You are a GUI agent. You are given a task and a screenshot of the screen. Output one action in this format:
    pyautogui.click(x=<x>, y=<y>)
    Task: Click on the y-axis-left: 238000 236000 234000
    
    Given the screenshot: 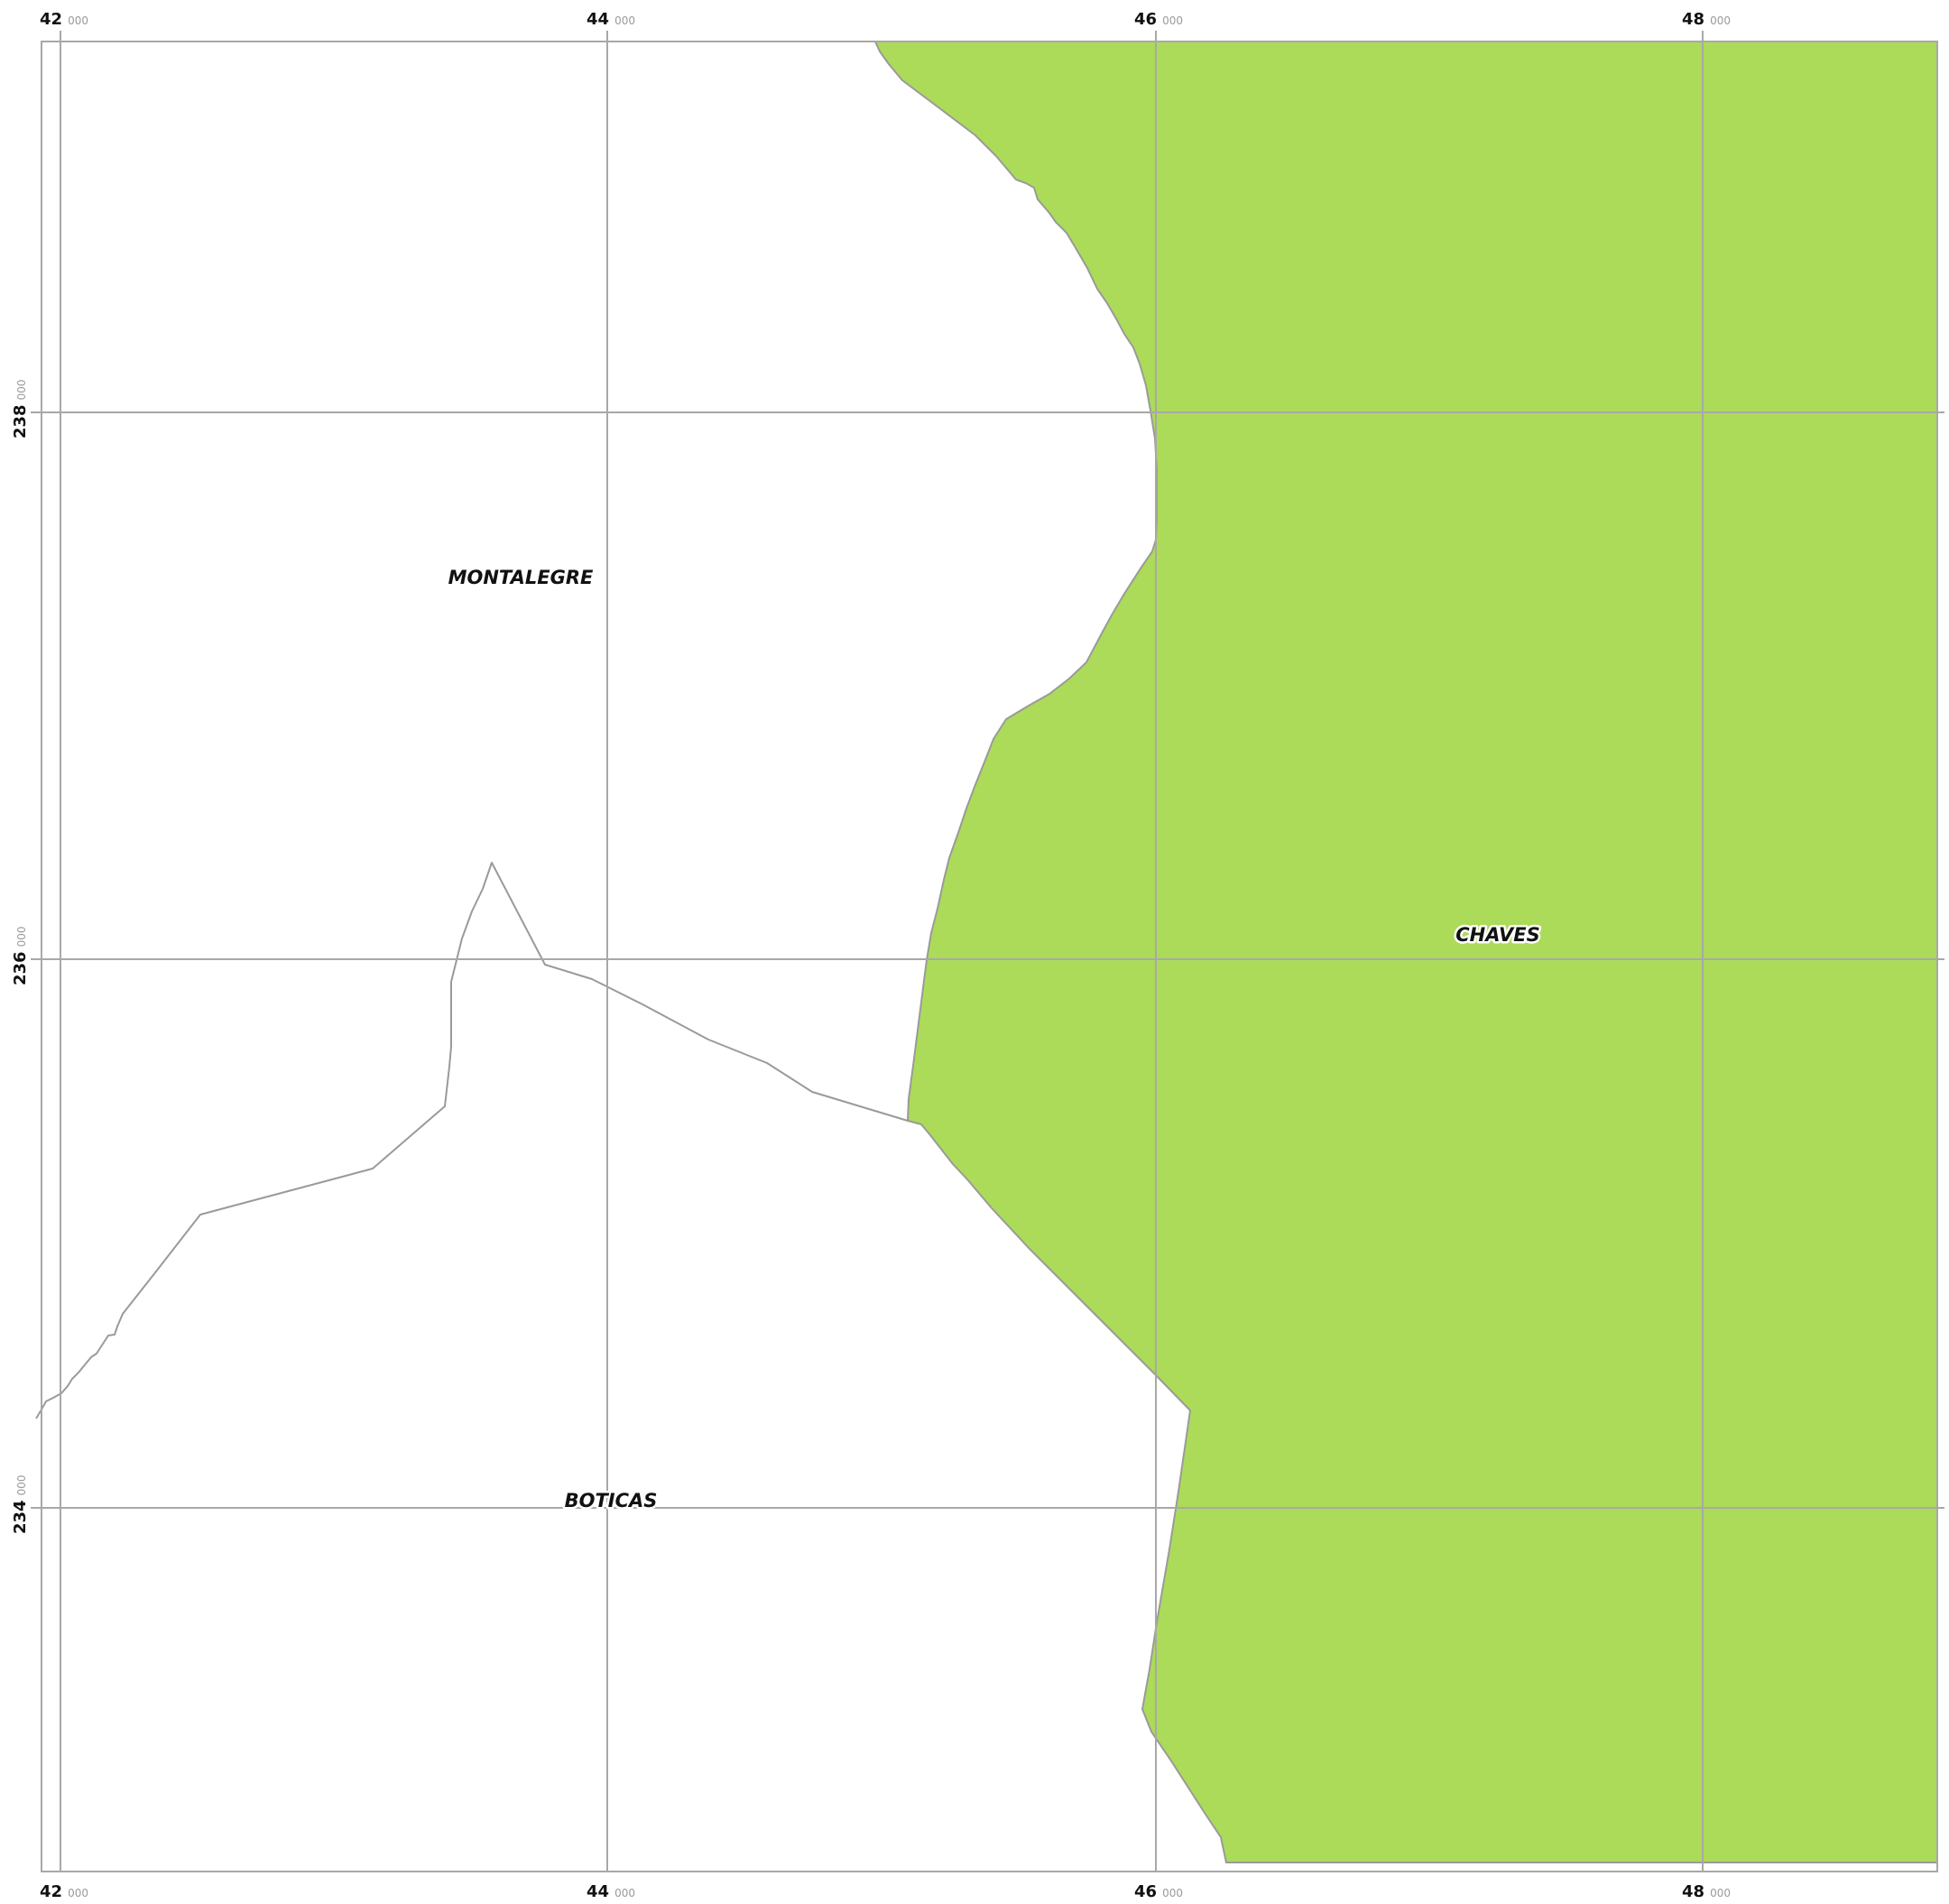 What is the action you would take?
    pyautogui.click(x=20, y=957)
    